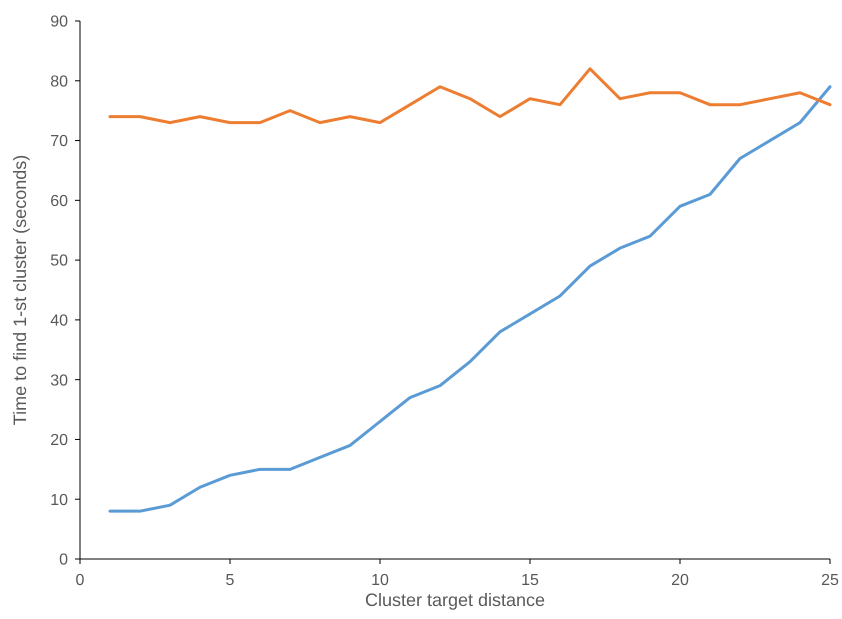 This screenshot has width=842, height=619. I want to click on x-tick-label: 25, so click(830, 580).